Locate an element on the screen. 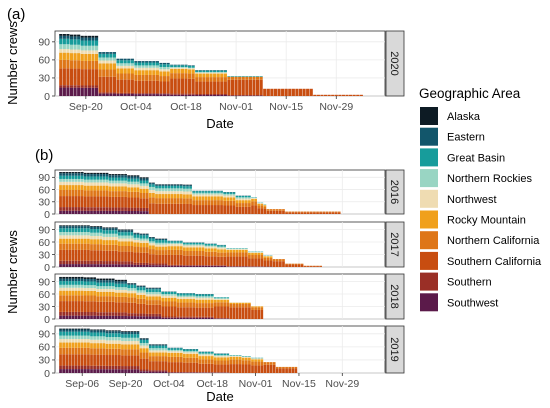 The height and width of the screenshot is (408, 550). legend-item: Northern Rockies is located at coordinates (476, 178).